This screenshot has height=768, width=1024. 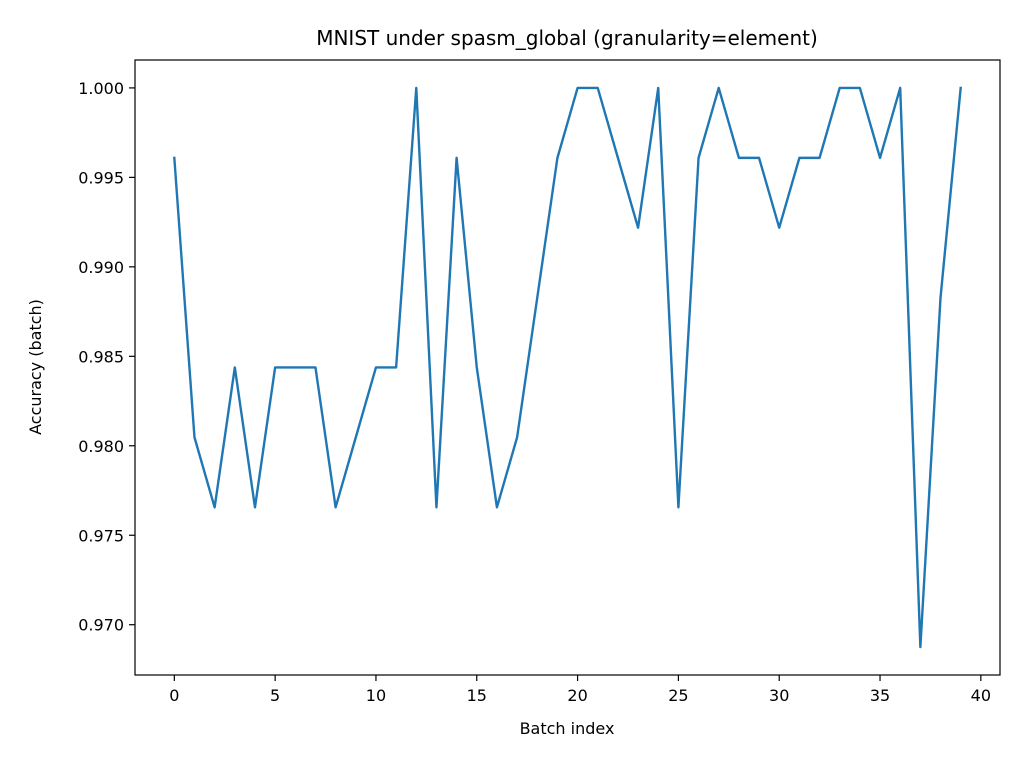 I want to click on y-tick-label: 0.995, so click(x=101, y=177).